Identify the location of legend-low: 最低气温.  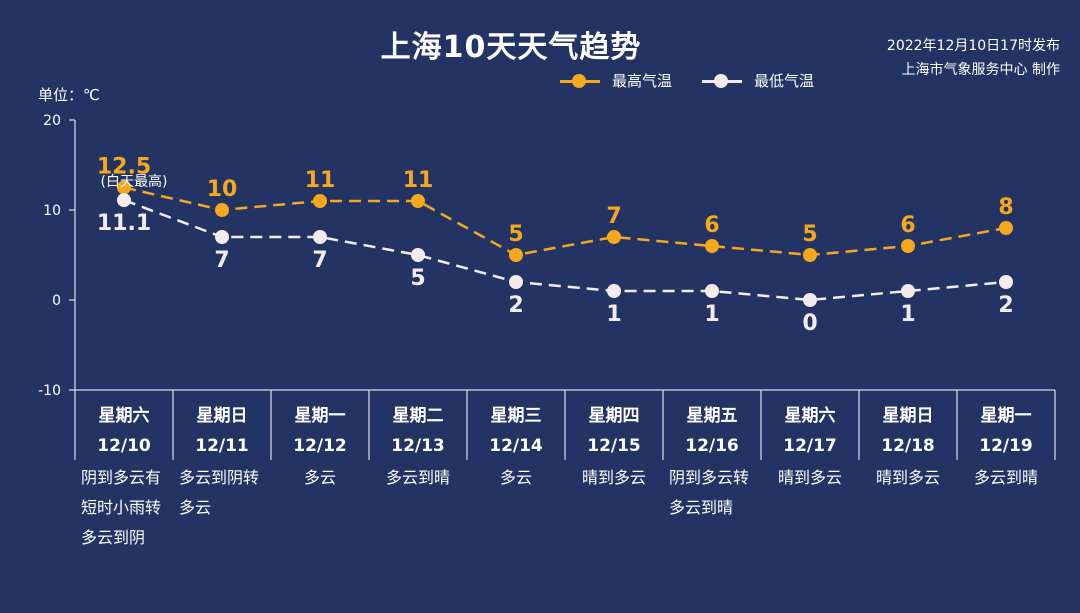
(758, 80).